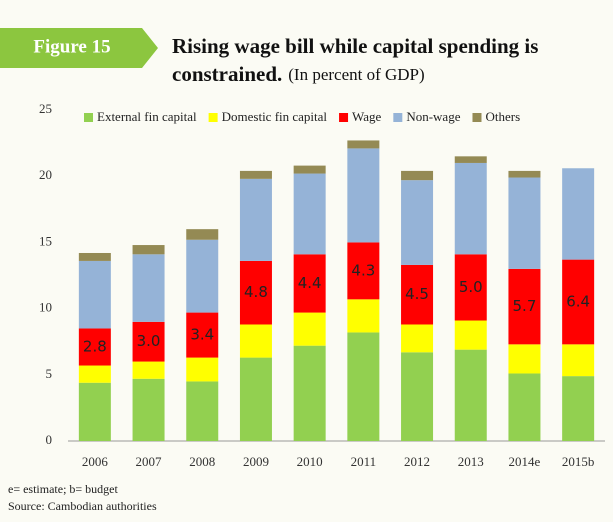  Describe the element at coordinates (45, 108) in the screenshot. I see `y-tick-label: 25` at that location.